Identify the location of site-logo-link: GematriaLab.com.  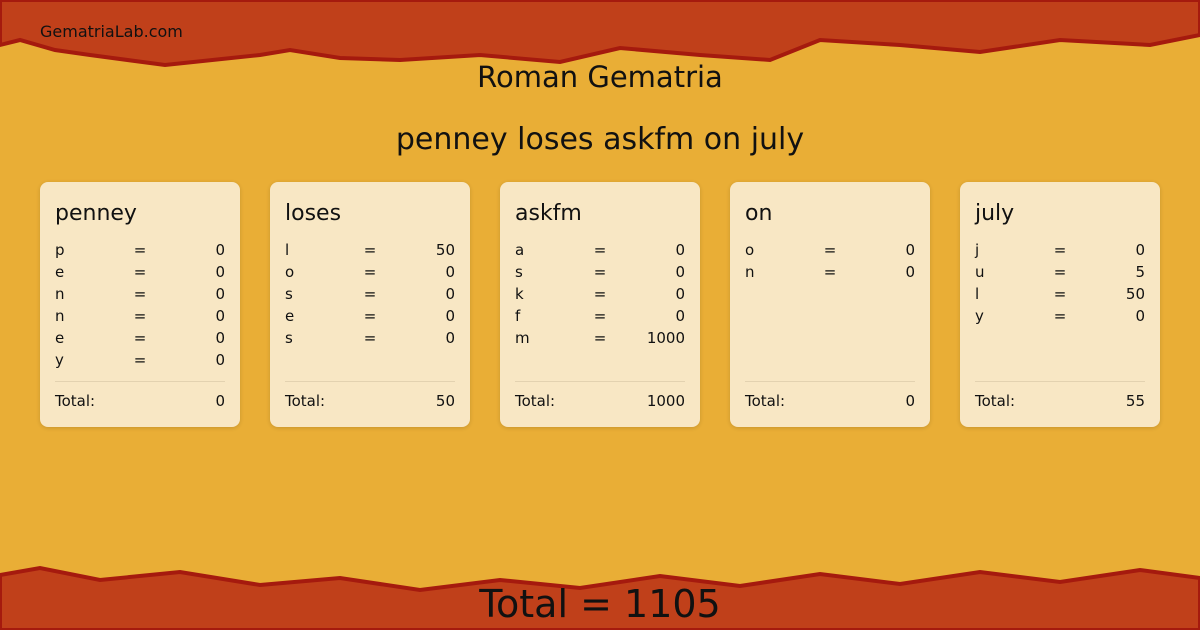
(111, 31).